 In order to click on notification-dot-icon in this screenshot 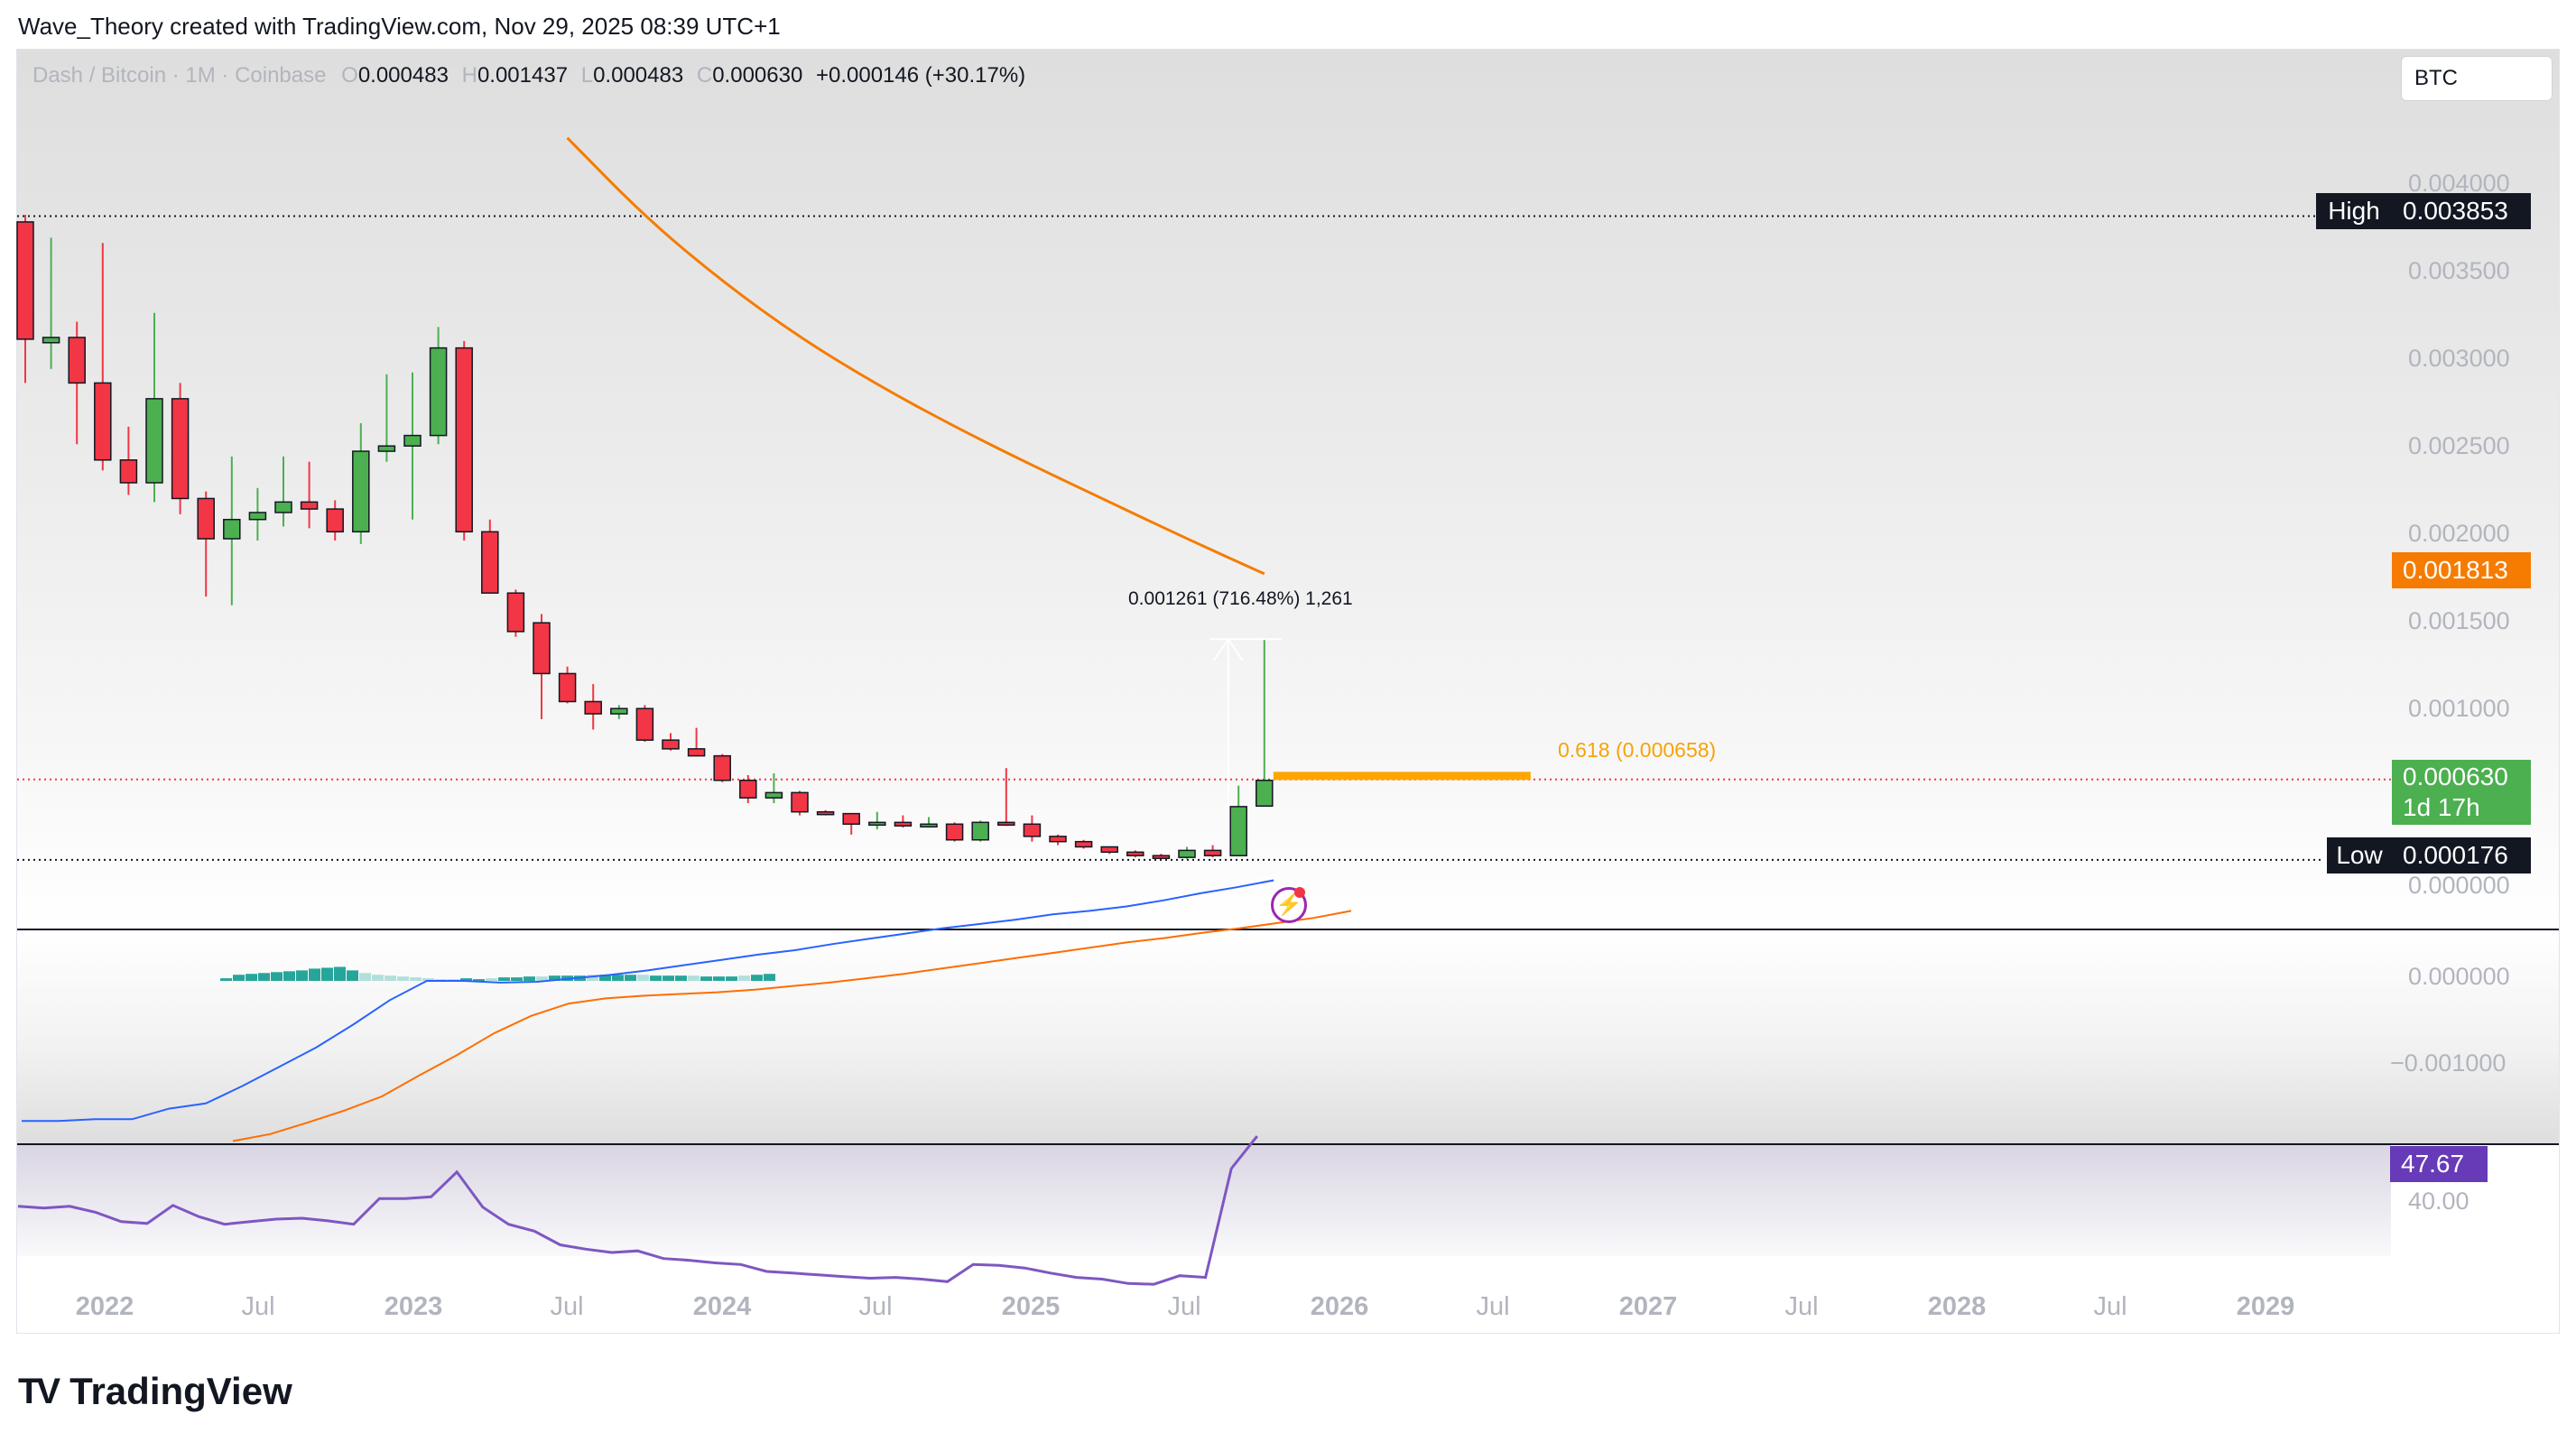, I will do `click(1299, 892)`.